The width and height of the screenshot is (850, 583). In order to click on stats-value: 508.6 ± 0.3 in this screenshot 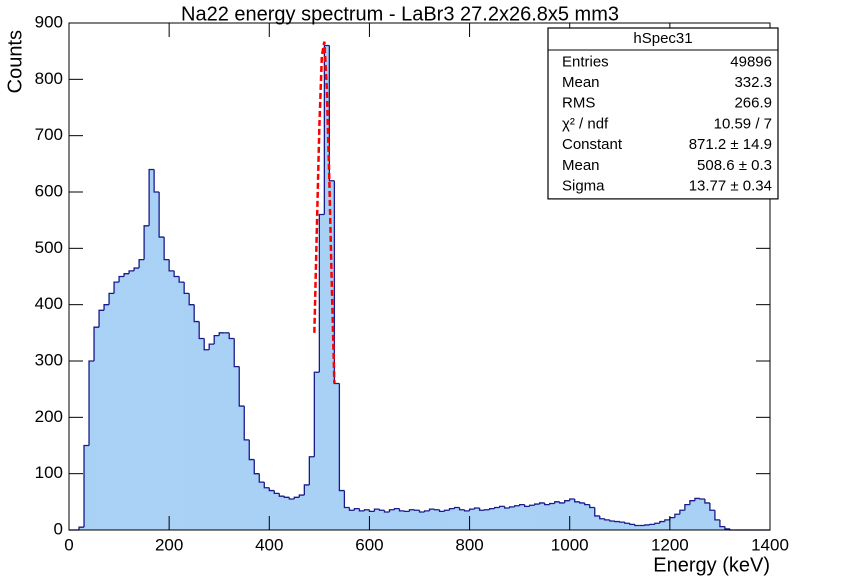, I will do `click(734, 165)`.